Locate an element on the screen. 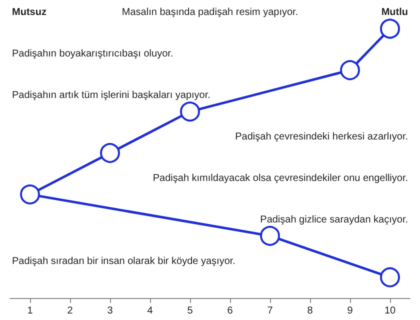 The height and width of the screenshot is (320, 420). x-tick-label: 9 is located at coordinates (350, 311).